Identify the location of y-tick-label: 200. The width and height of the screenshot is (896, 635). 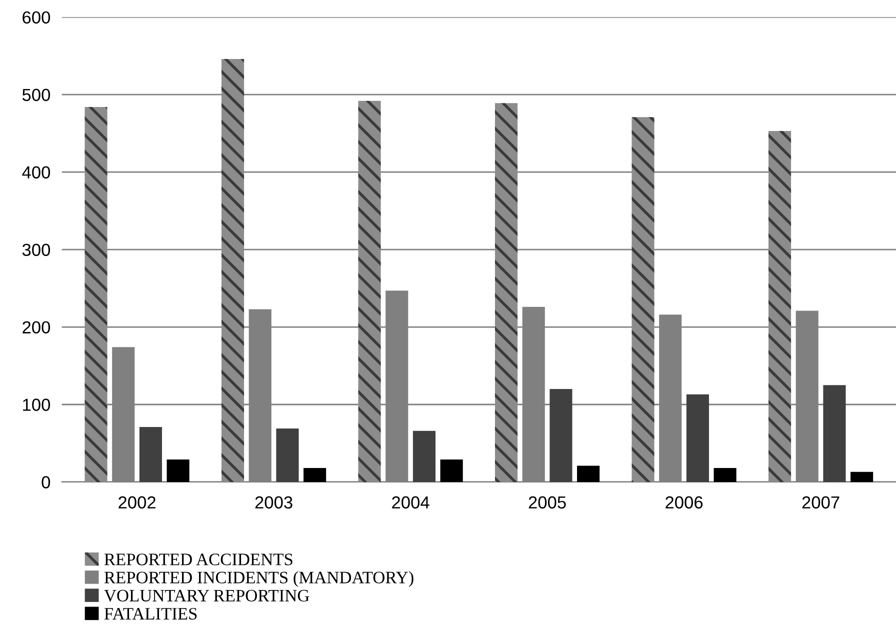
(36, 327).